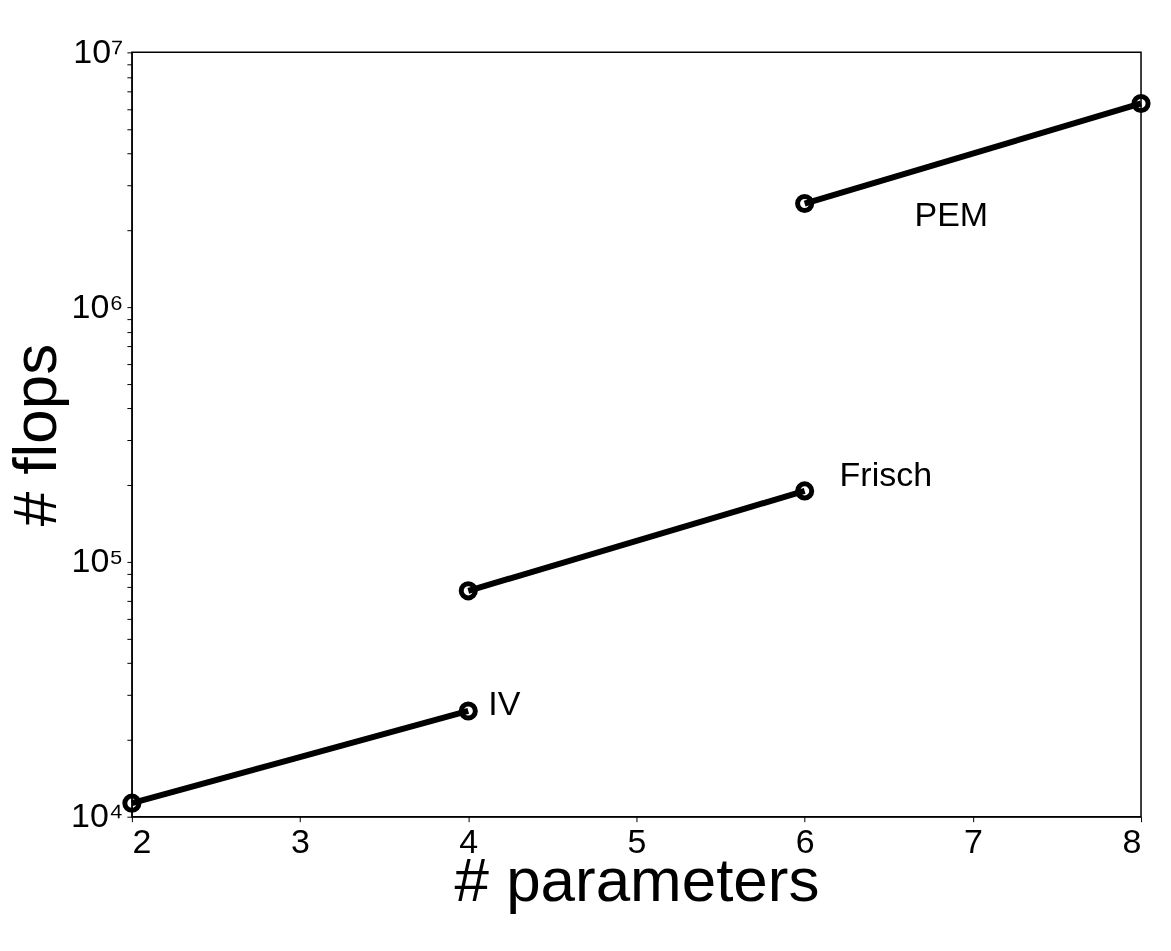 This screenshot has height=951, width=1171. What do you see at coordinates (504, 702) in the screenshot?
I see `annotation: IV` at bounding box center [504, 702].